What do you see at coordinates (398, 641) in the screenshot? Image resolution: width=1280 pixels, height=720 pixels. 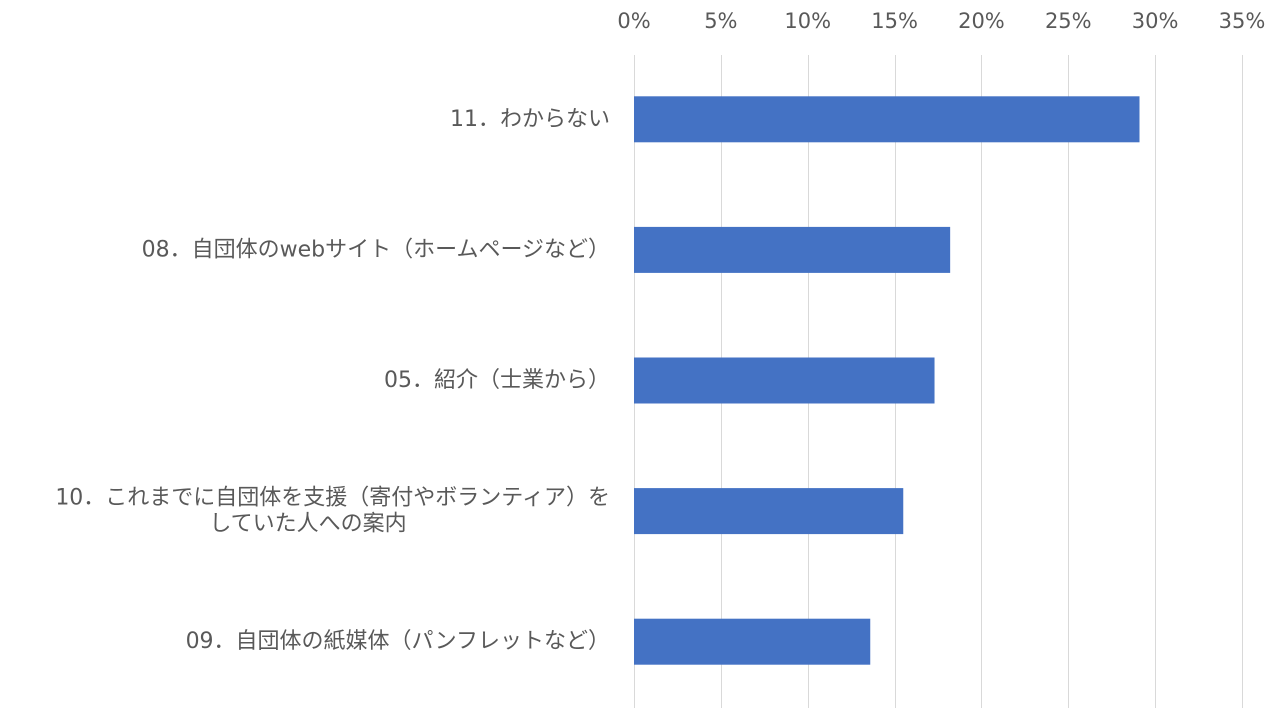 I see `category-label: 09．自団体の紙媒体（パンフレットなど）` at bounding box center [398, 641].